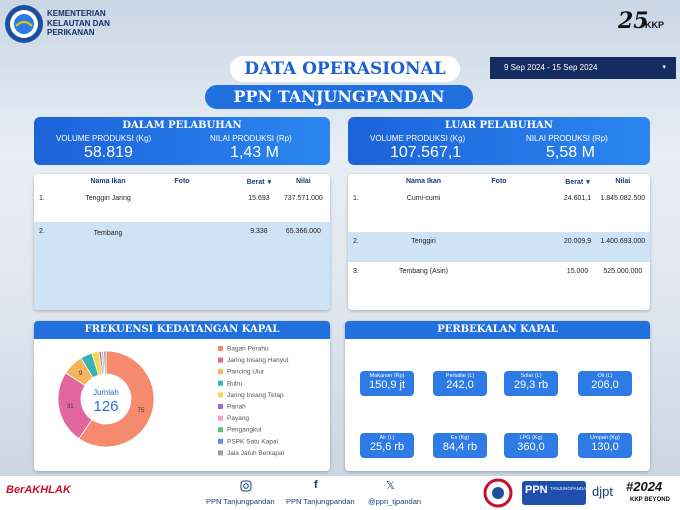  What do you see at coordinates (235, 383) in the screenshot?
I see `legend-label: Bubu` at bounding box center [235, 383].